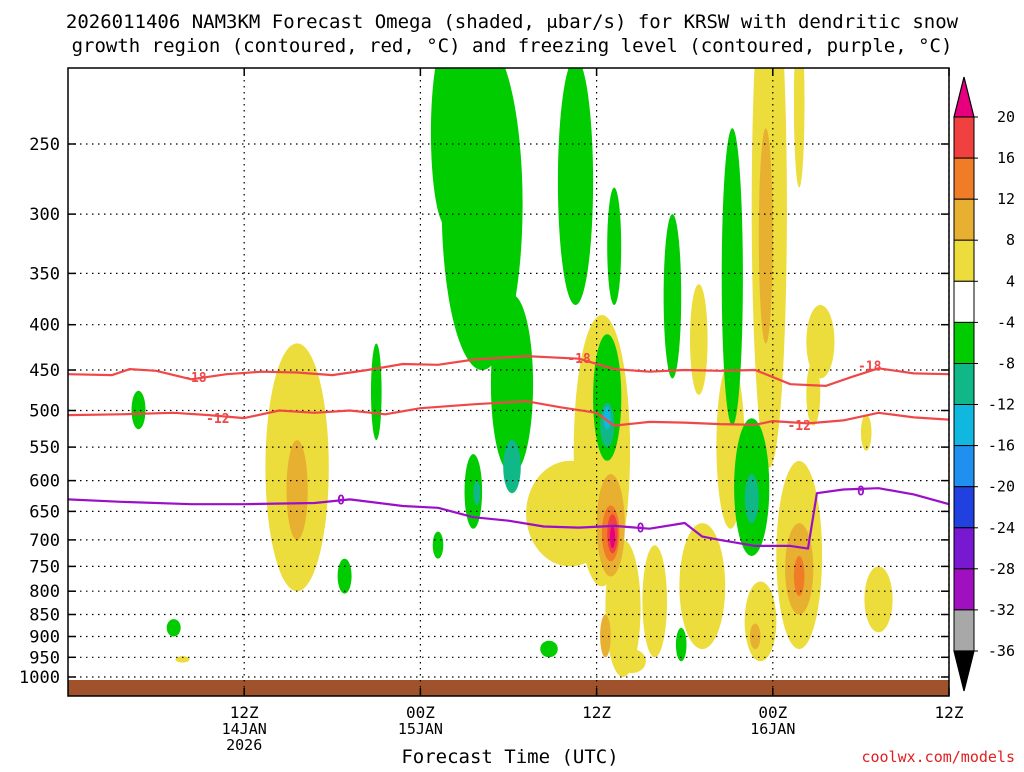 This screenshot has height=772, width=1024. Describe the element at coordinates (641, 529) in the screenshot. I see `contour-label-freezing-1: 0` at that location.